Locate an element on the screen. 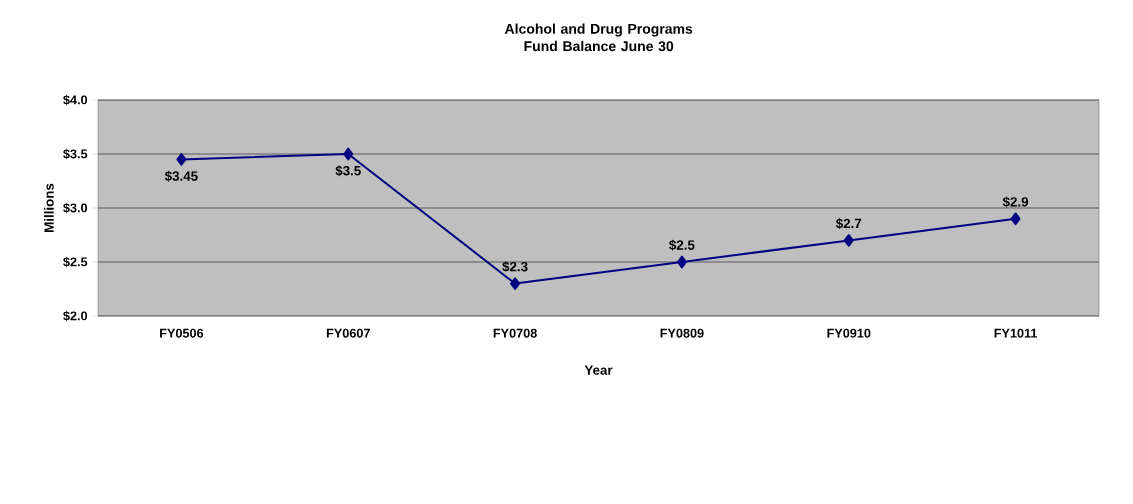 The height and width of the screenshot is (504, 1133). y-tick-label: $3.5 is located at coordinates (75, 154).